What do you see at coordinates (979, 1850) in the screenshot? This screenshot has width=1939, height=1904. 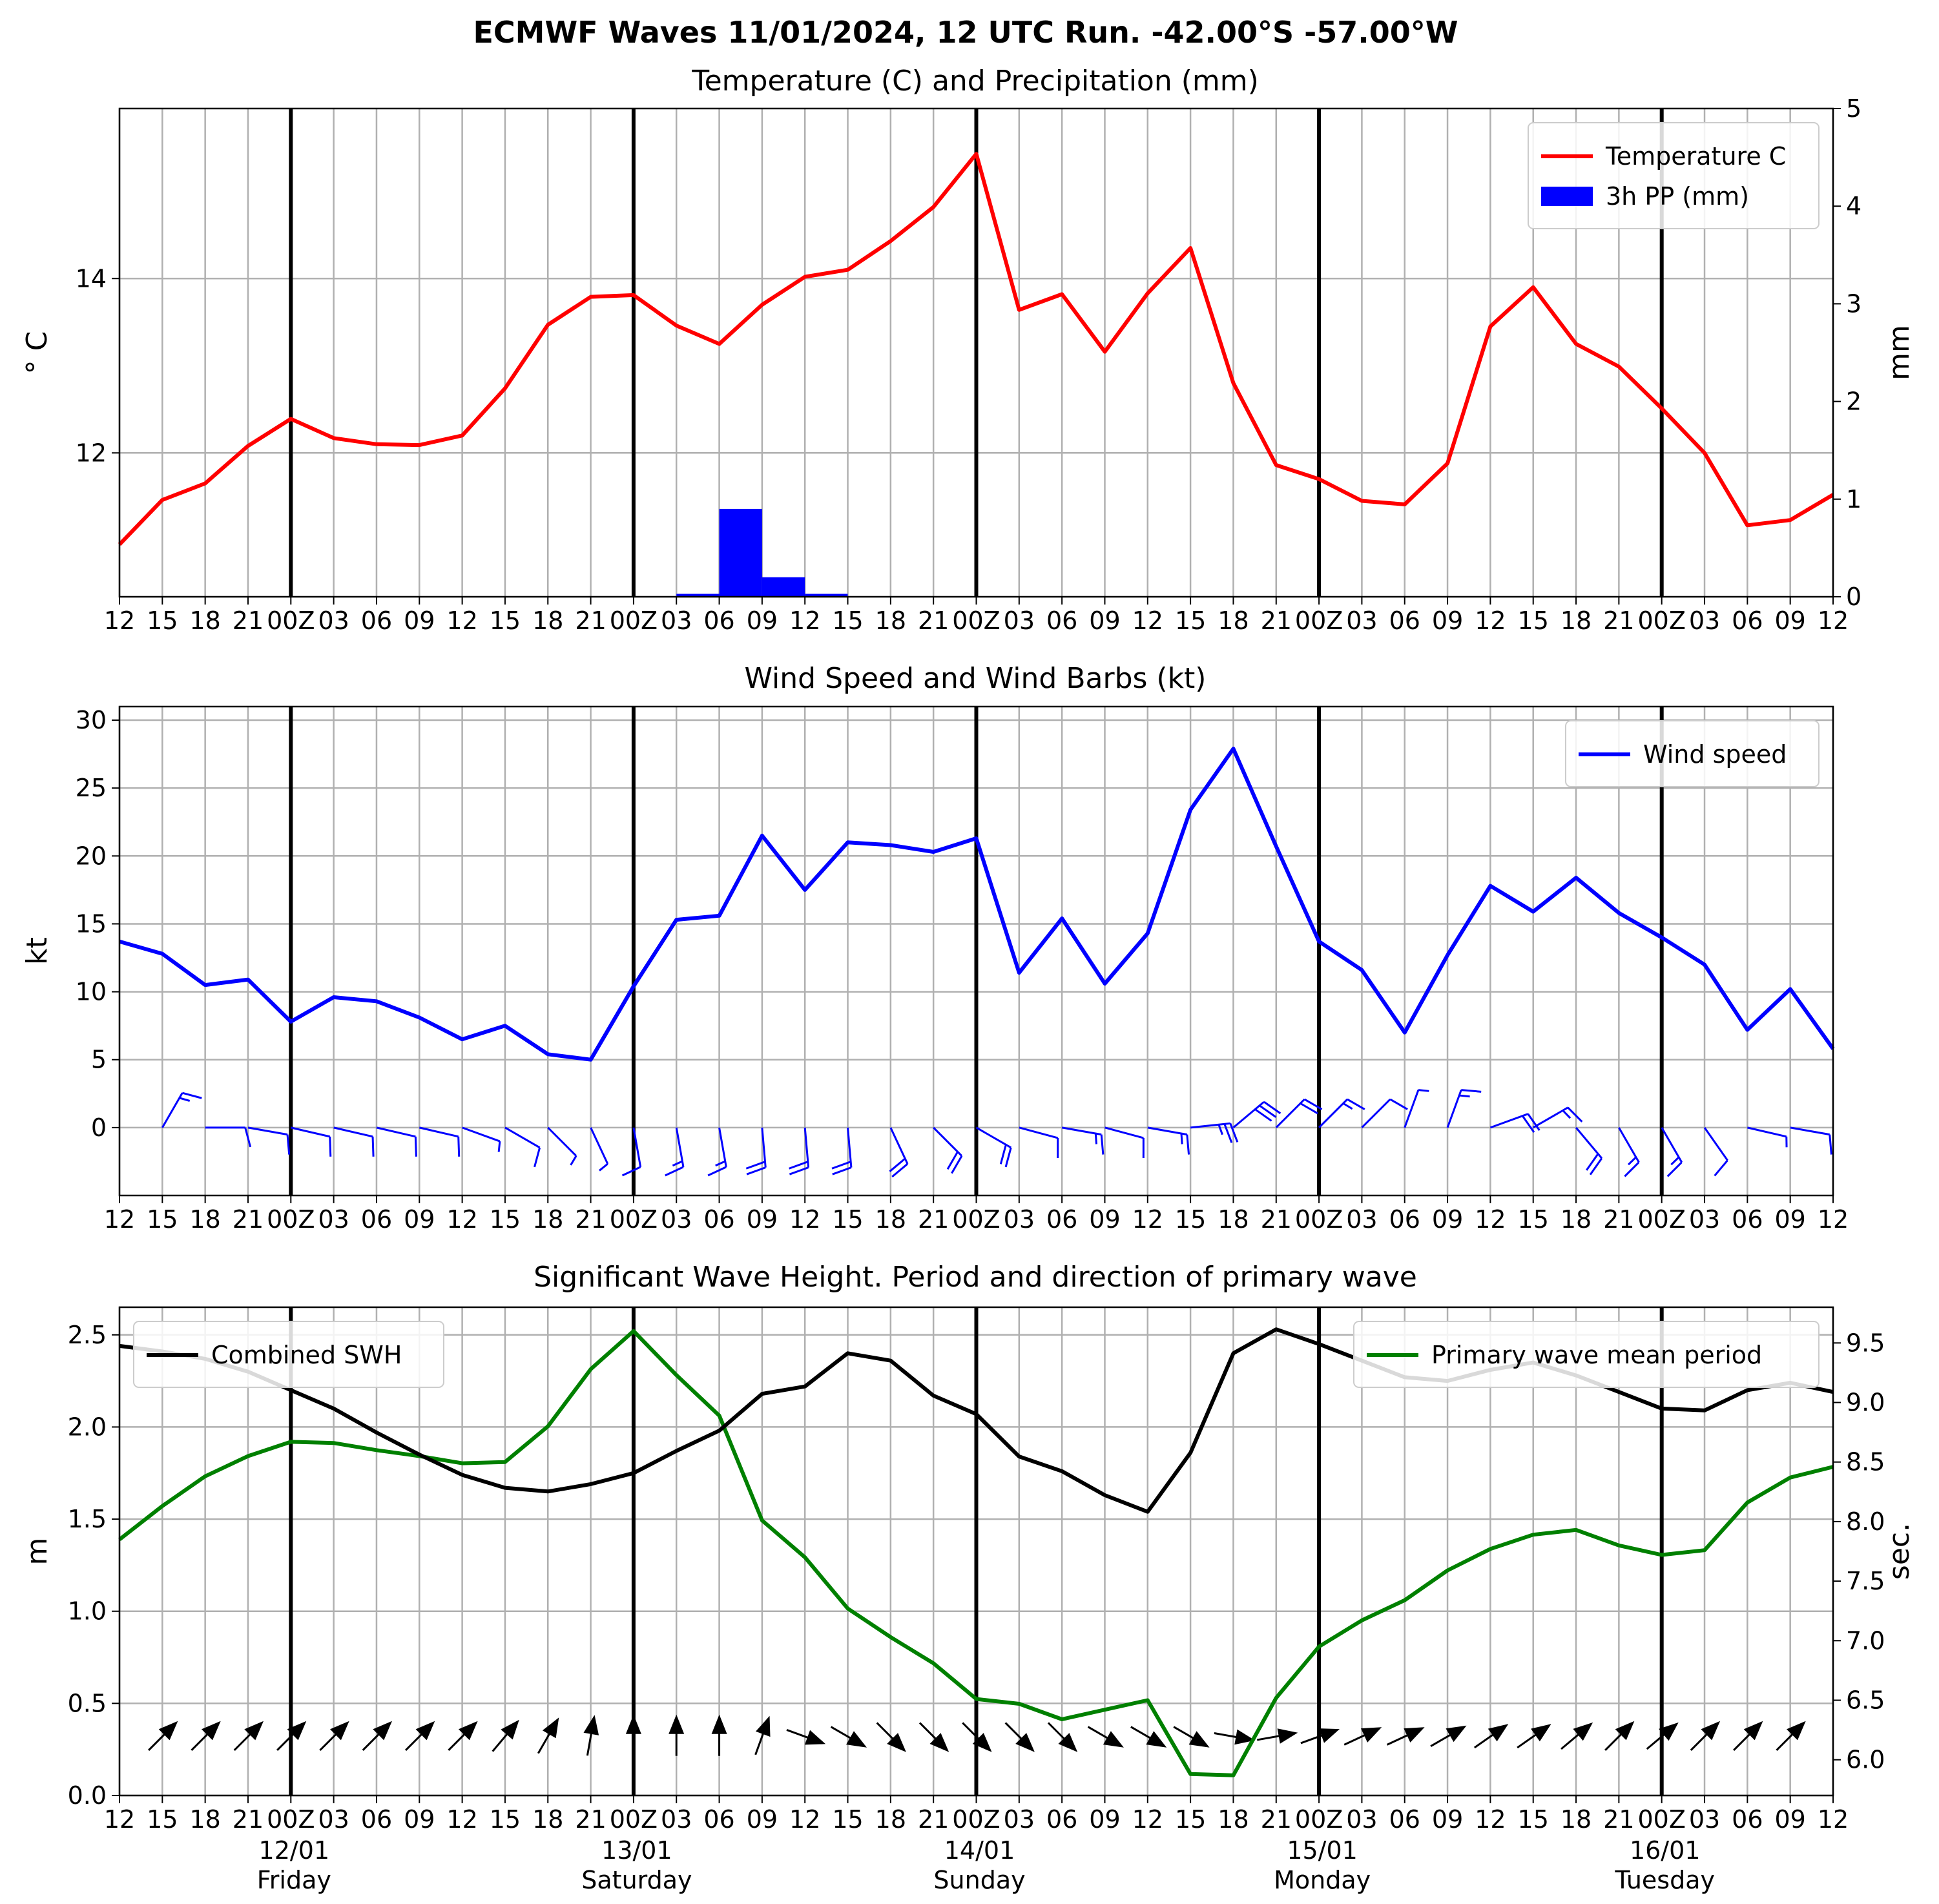 I see `day-date-label: 14/01` at bounding box center [979, 1850].